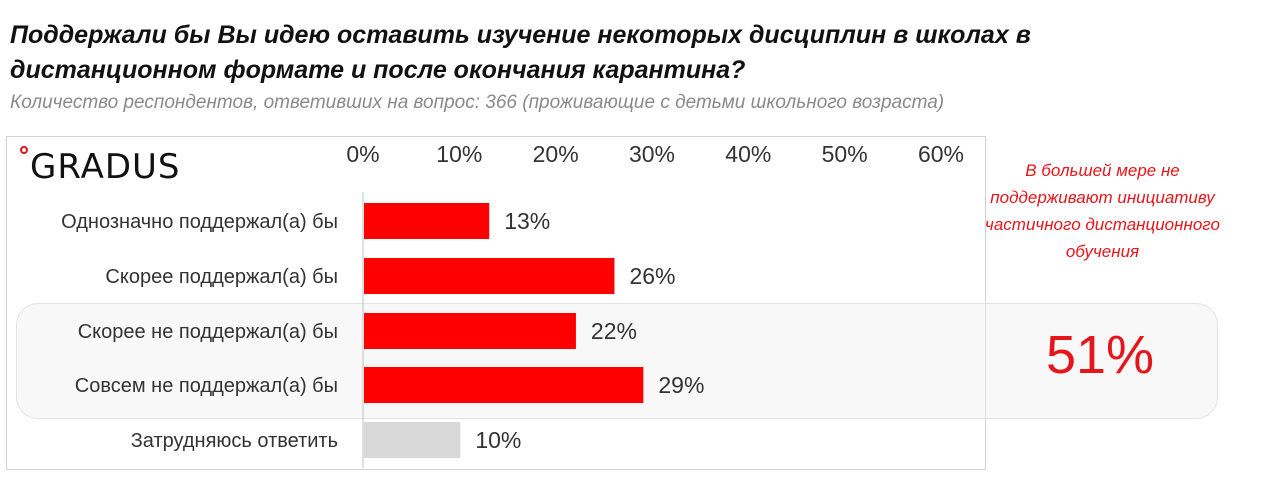 This screenshot has width=1286, height=491. What do you see at coordinates (362, 154) in the screenshot?
I see `x-tick-label: 0%` at bounding box center [362, 154].